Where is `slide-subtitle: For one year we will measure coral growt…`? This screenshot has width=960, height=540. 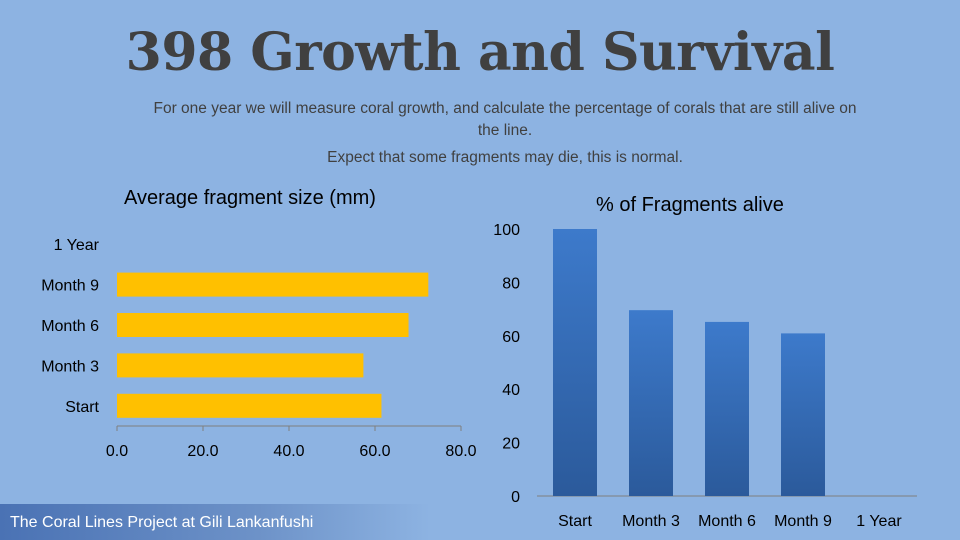
slide-subtitle: For one year we will measure coral growt… is located at coordinates (505, 119).